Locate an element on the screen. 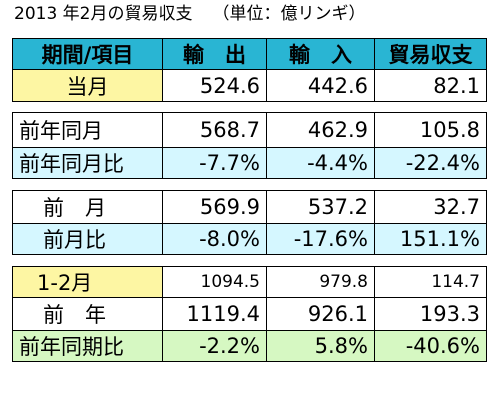  exports-value: 1119.4 is located at coordinates (214, 314).